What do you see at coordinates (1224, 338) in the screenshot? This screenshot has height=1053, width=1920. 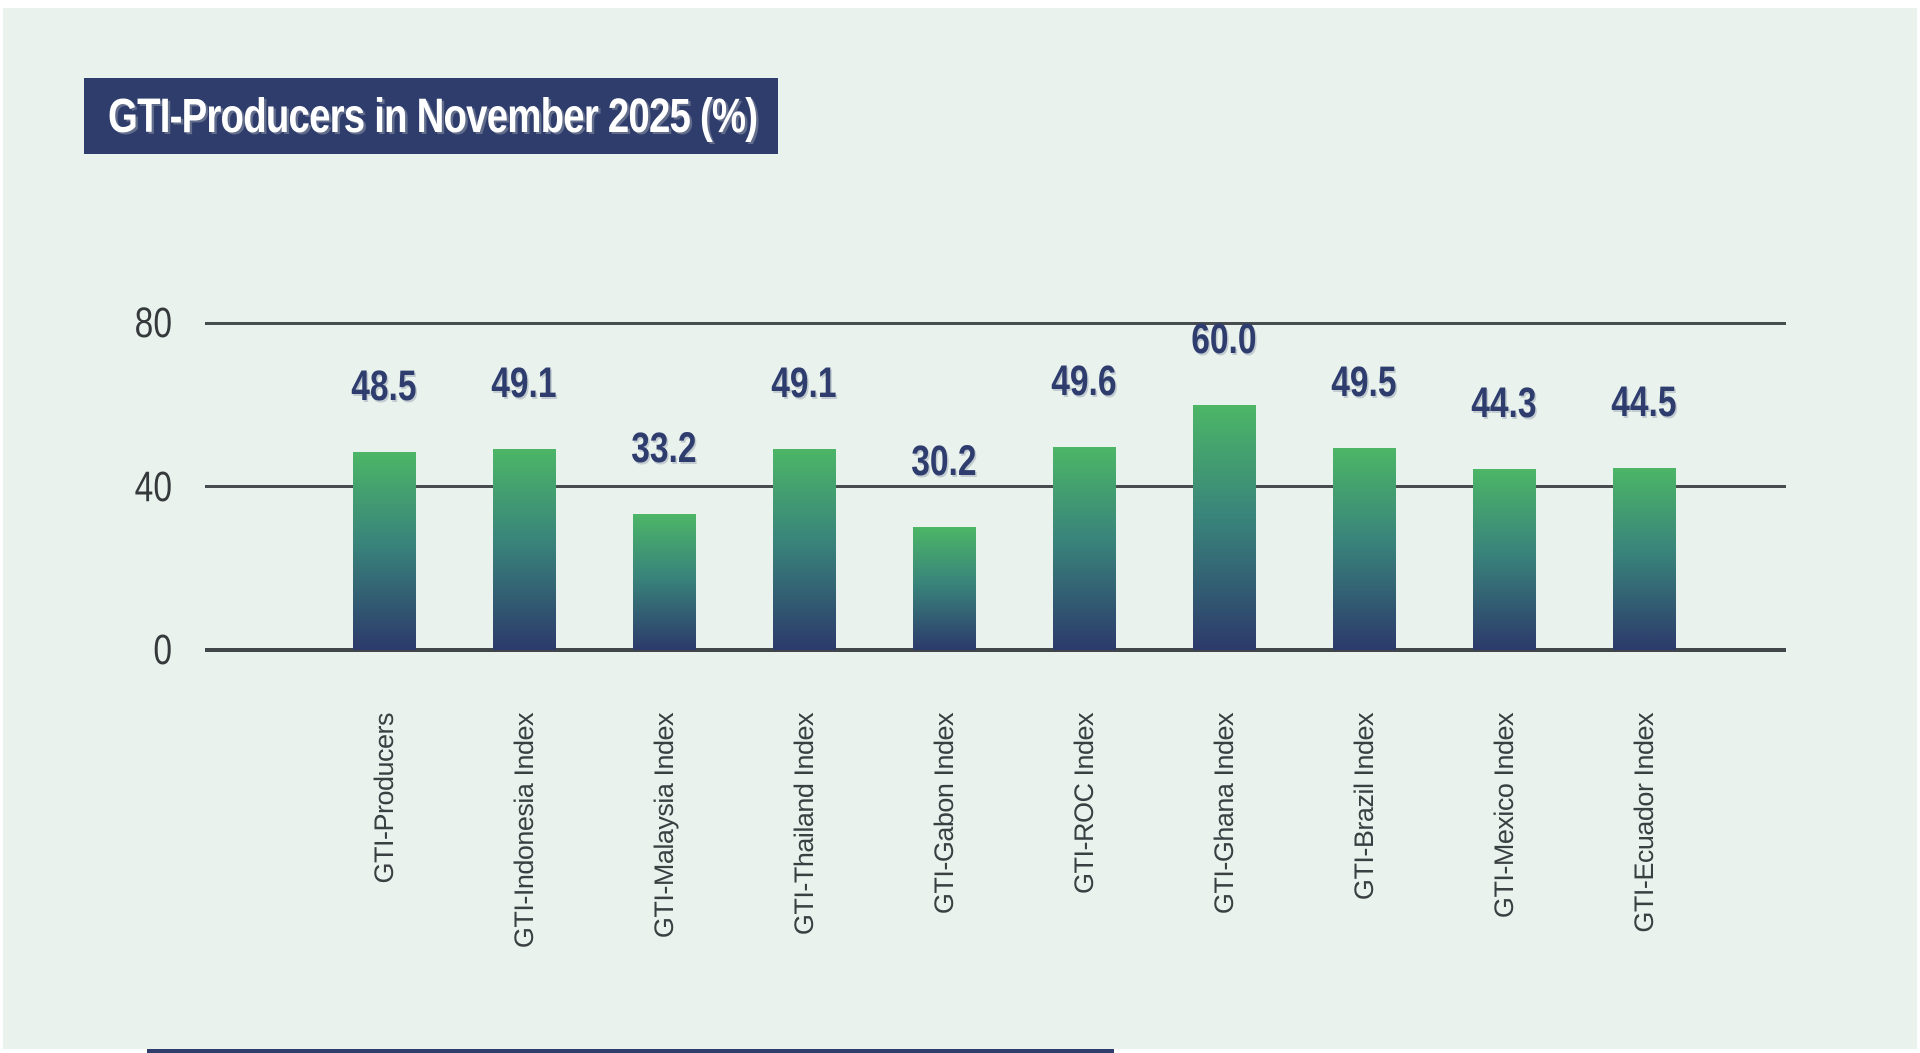 I see `bar-value-label: 60.0` at bounding box center [1224, 338].